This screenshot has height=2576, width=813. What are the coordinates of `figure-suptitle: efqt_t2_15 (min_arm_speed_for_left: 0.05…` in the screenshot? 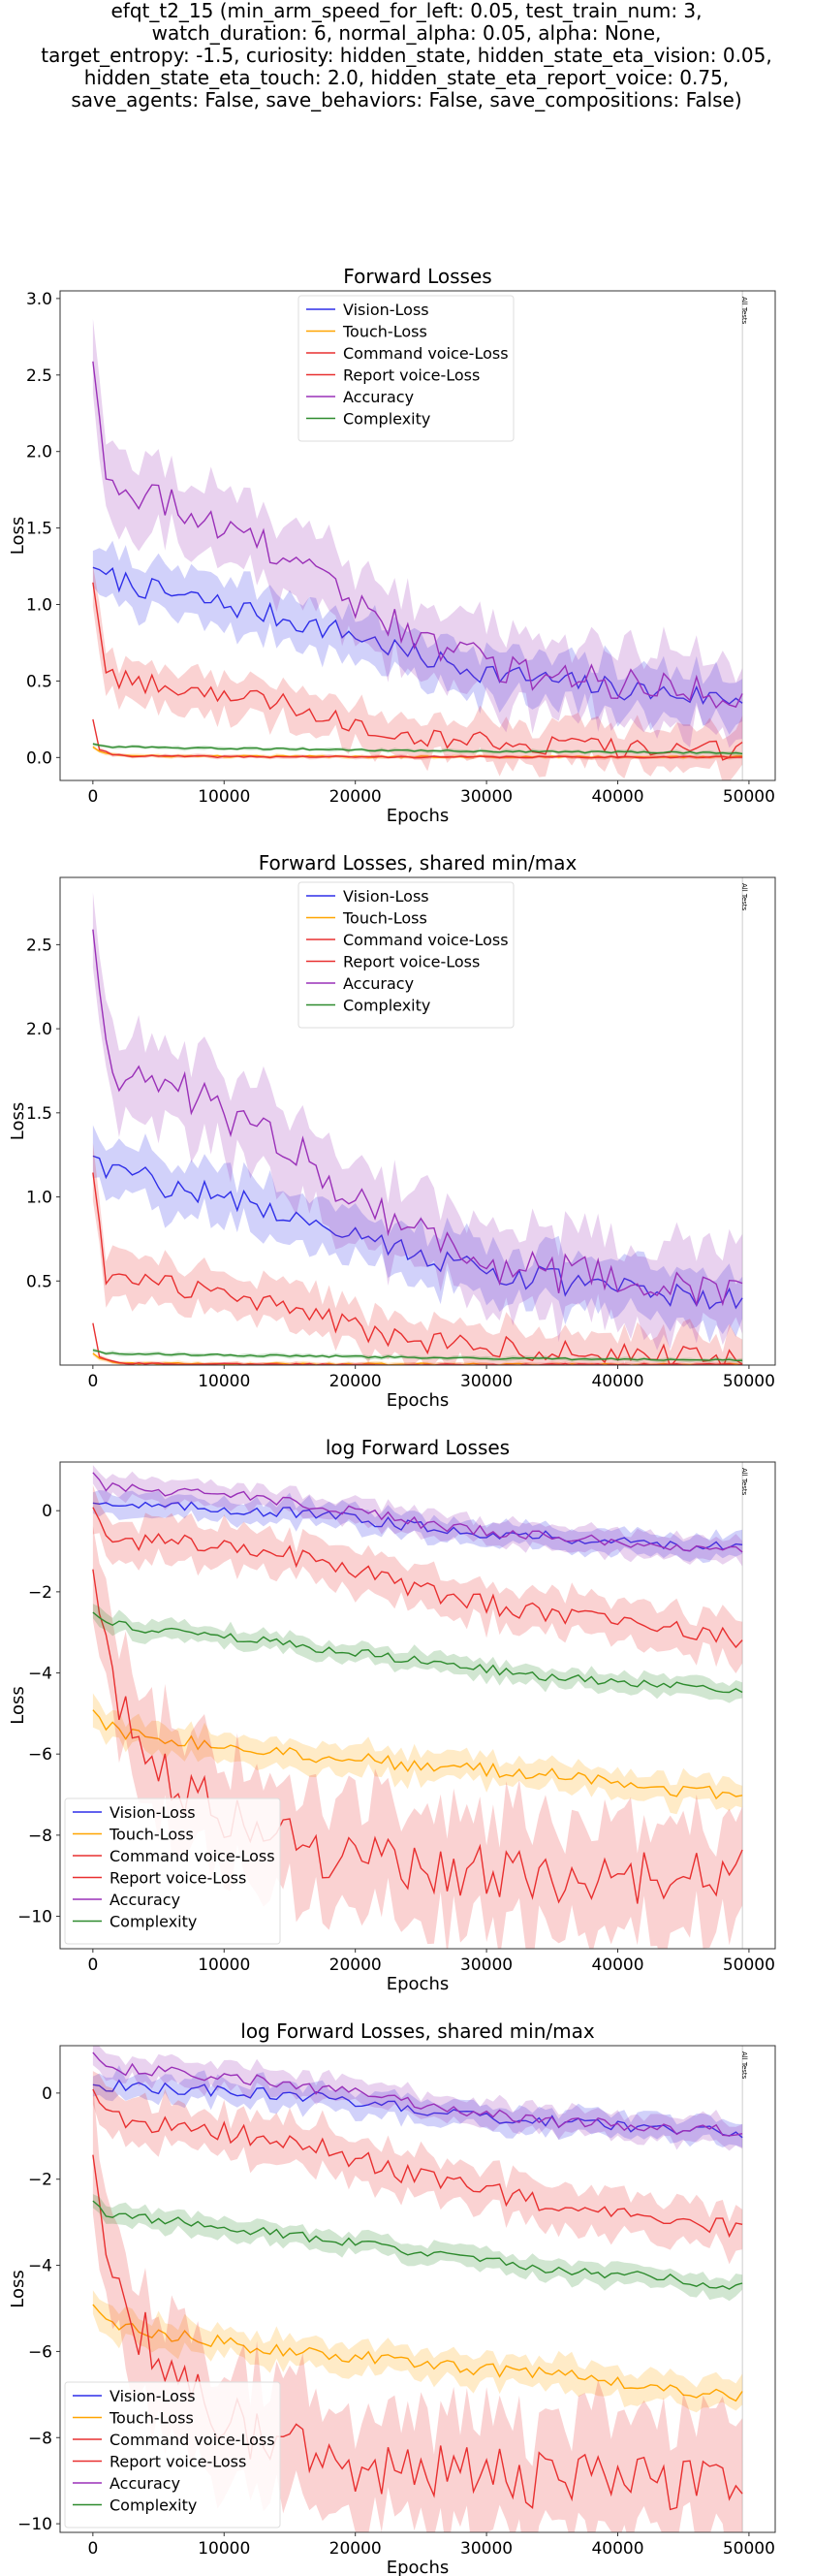 It's located at (406, 55).